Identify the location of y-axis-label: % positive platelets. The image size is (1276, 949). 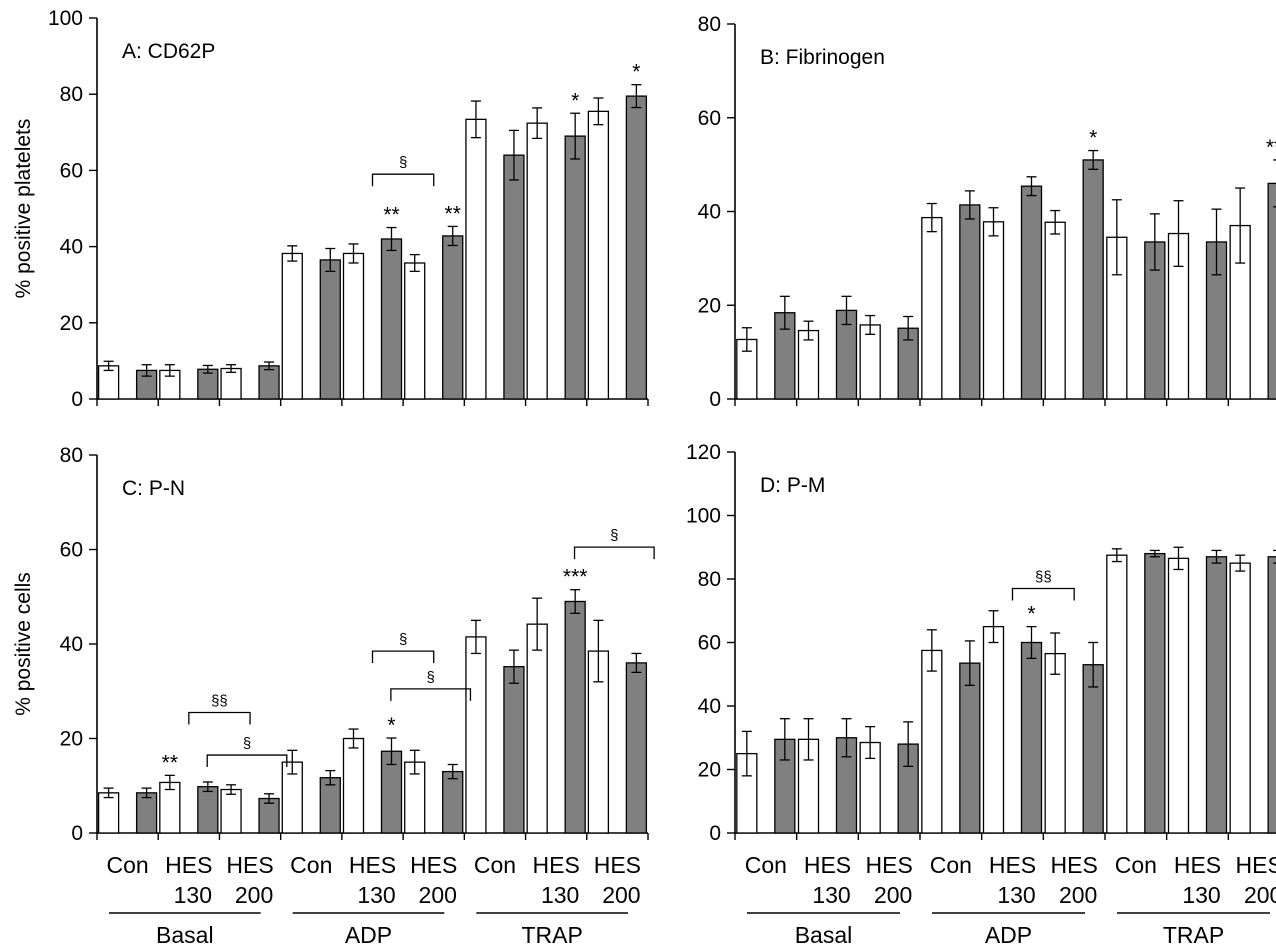
(23, 209).